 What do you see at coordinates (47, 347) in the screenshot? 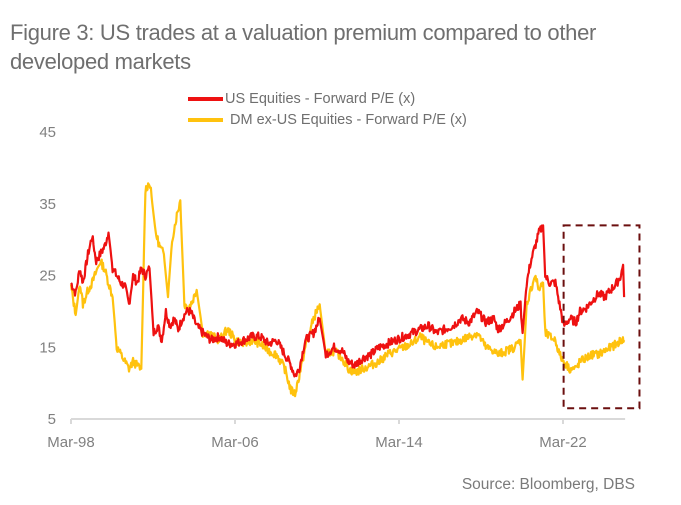
I see `y-tick-label: 15` at bounding box center [47, 347].